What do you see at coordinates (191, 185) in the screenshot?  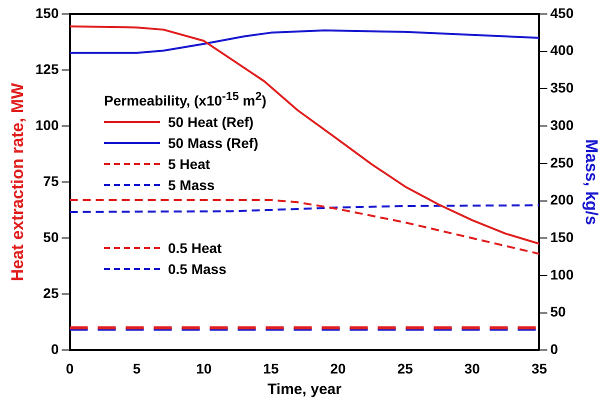 I see `legend-label: 5 Mass` at bounding box center [191, 185].